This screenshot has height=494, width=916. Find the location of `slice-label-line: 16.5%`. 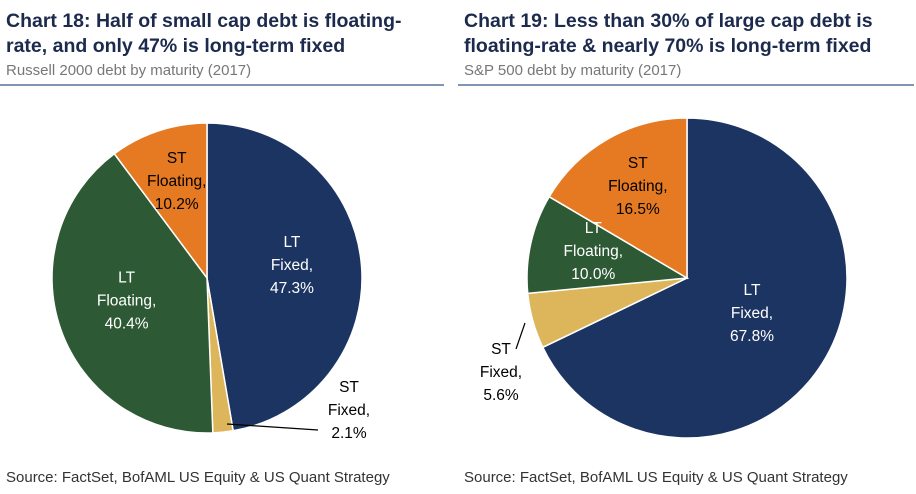

slice-label-line: 16.5% is located at coordinates (638, 209).